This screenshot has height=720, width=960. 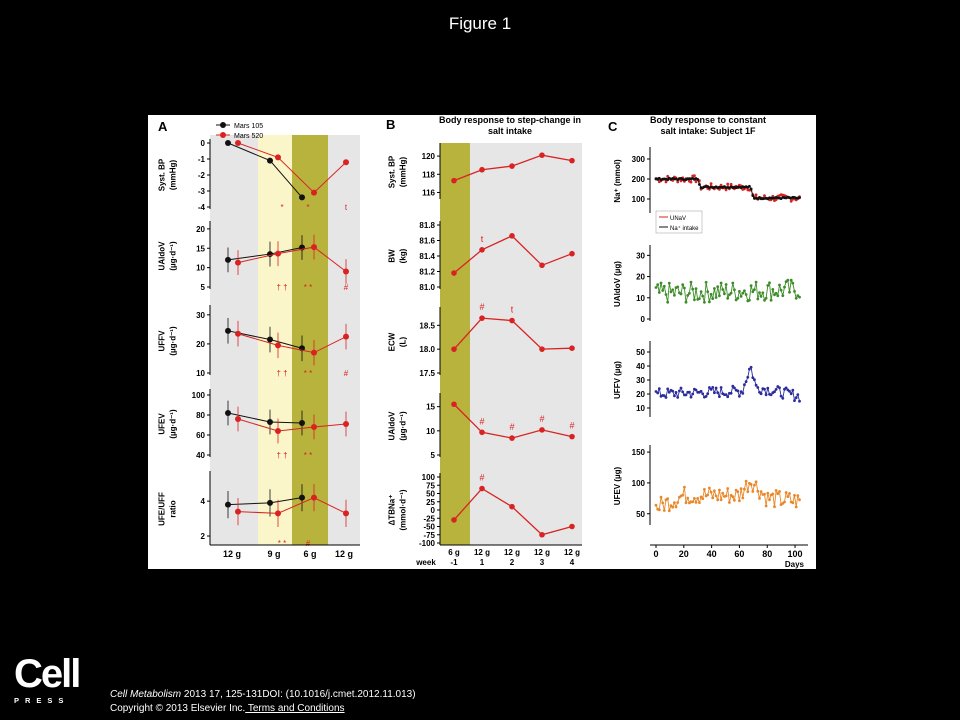 I want to click on terms-link: Terms and Conditions, so click(x=295, y=708).